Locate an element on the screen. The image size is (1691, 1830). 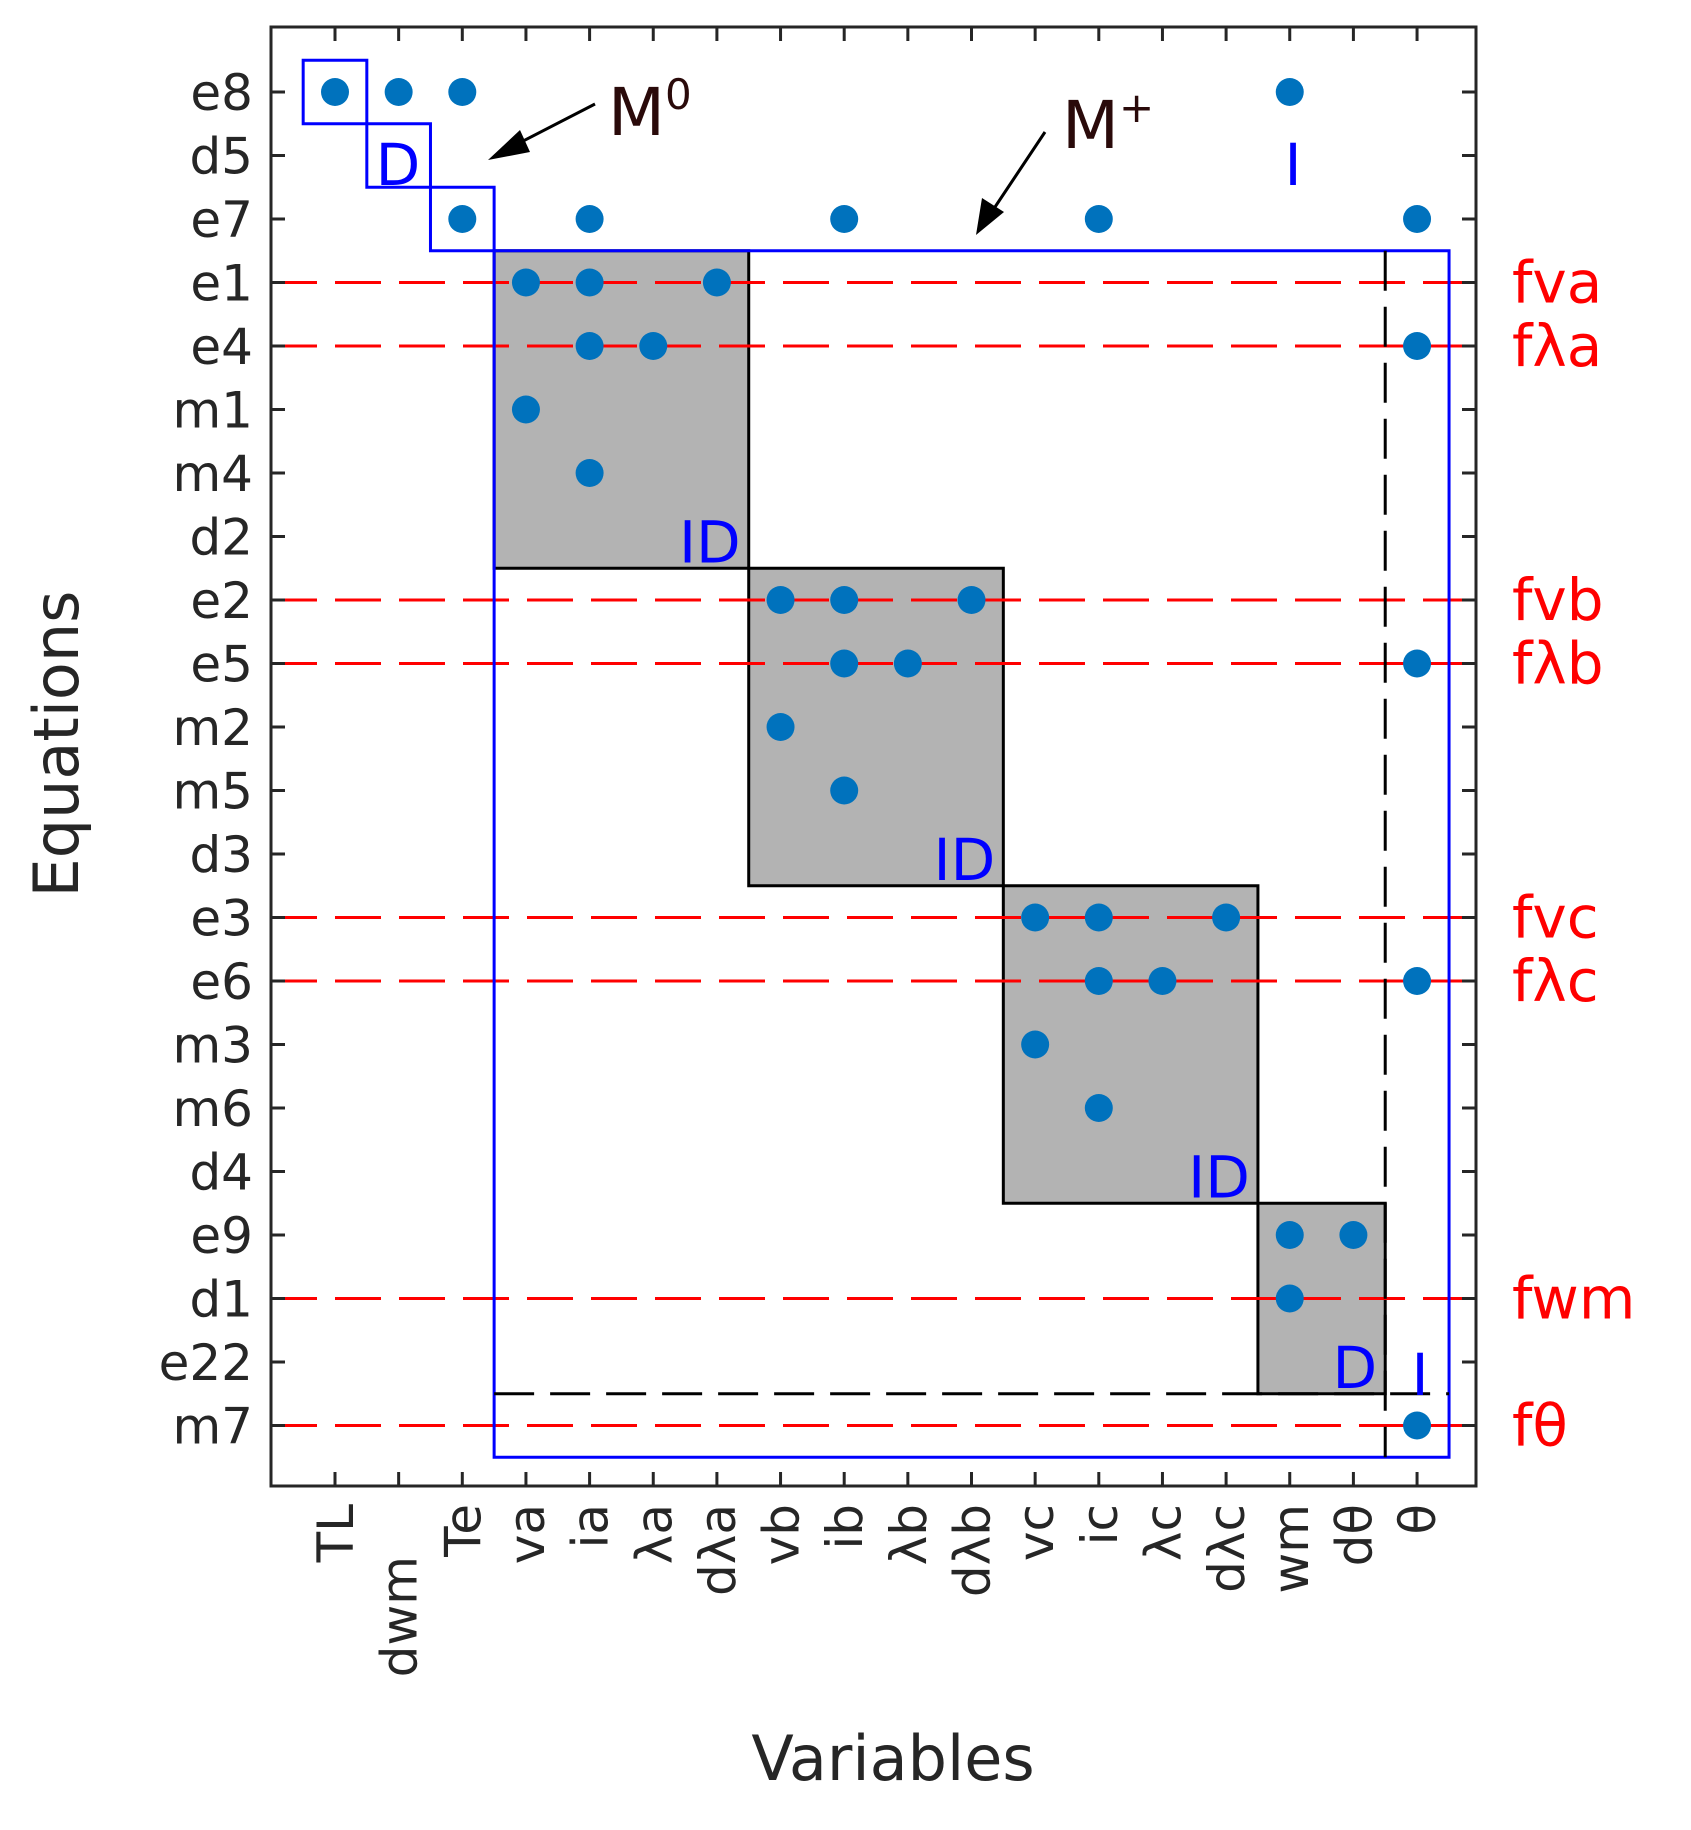
x-tick-label-10: dλb is located at coordinates (973, 1550).